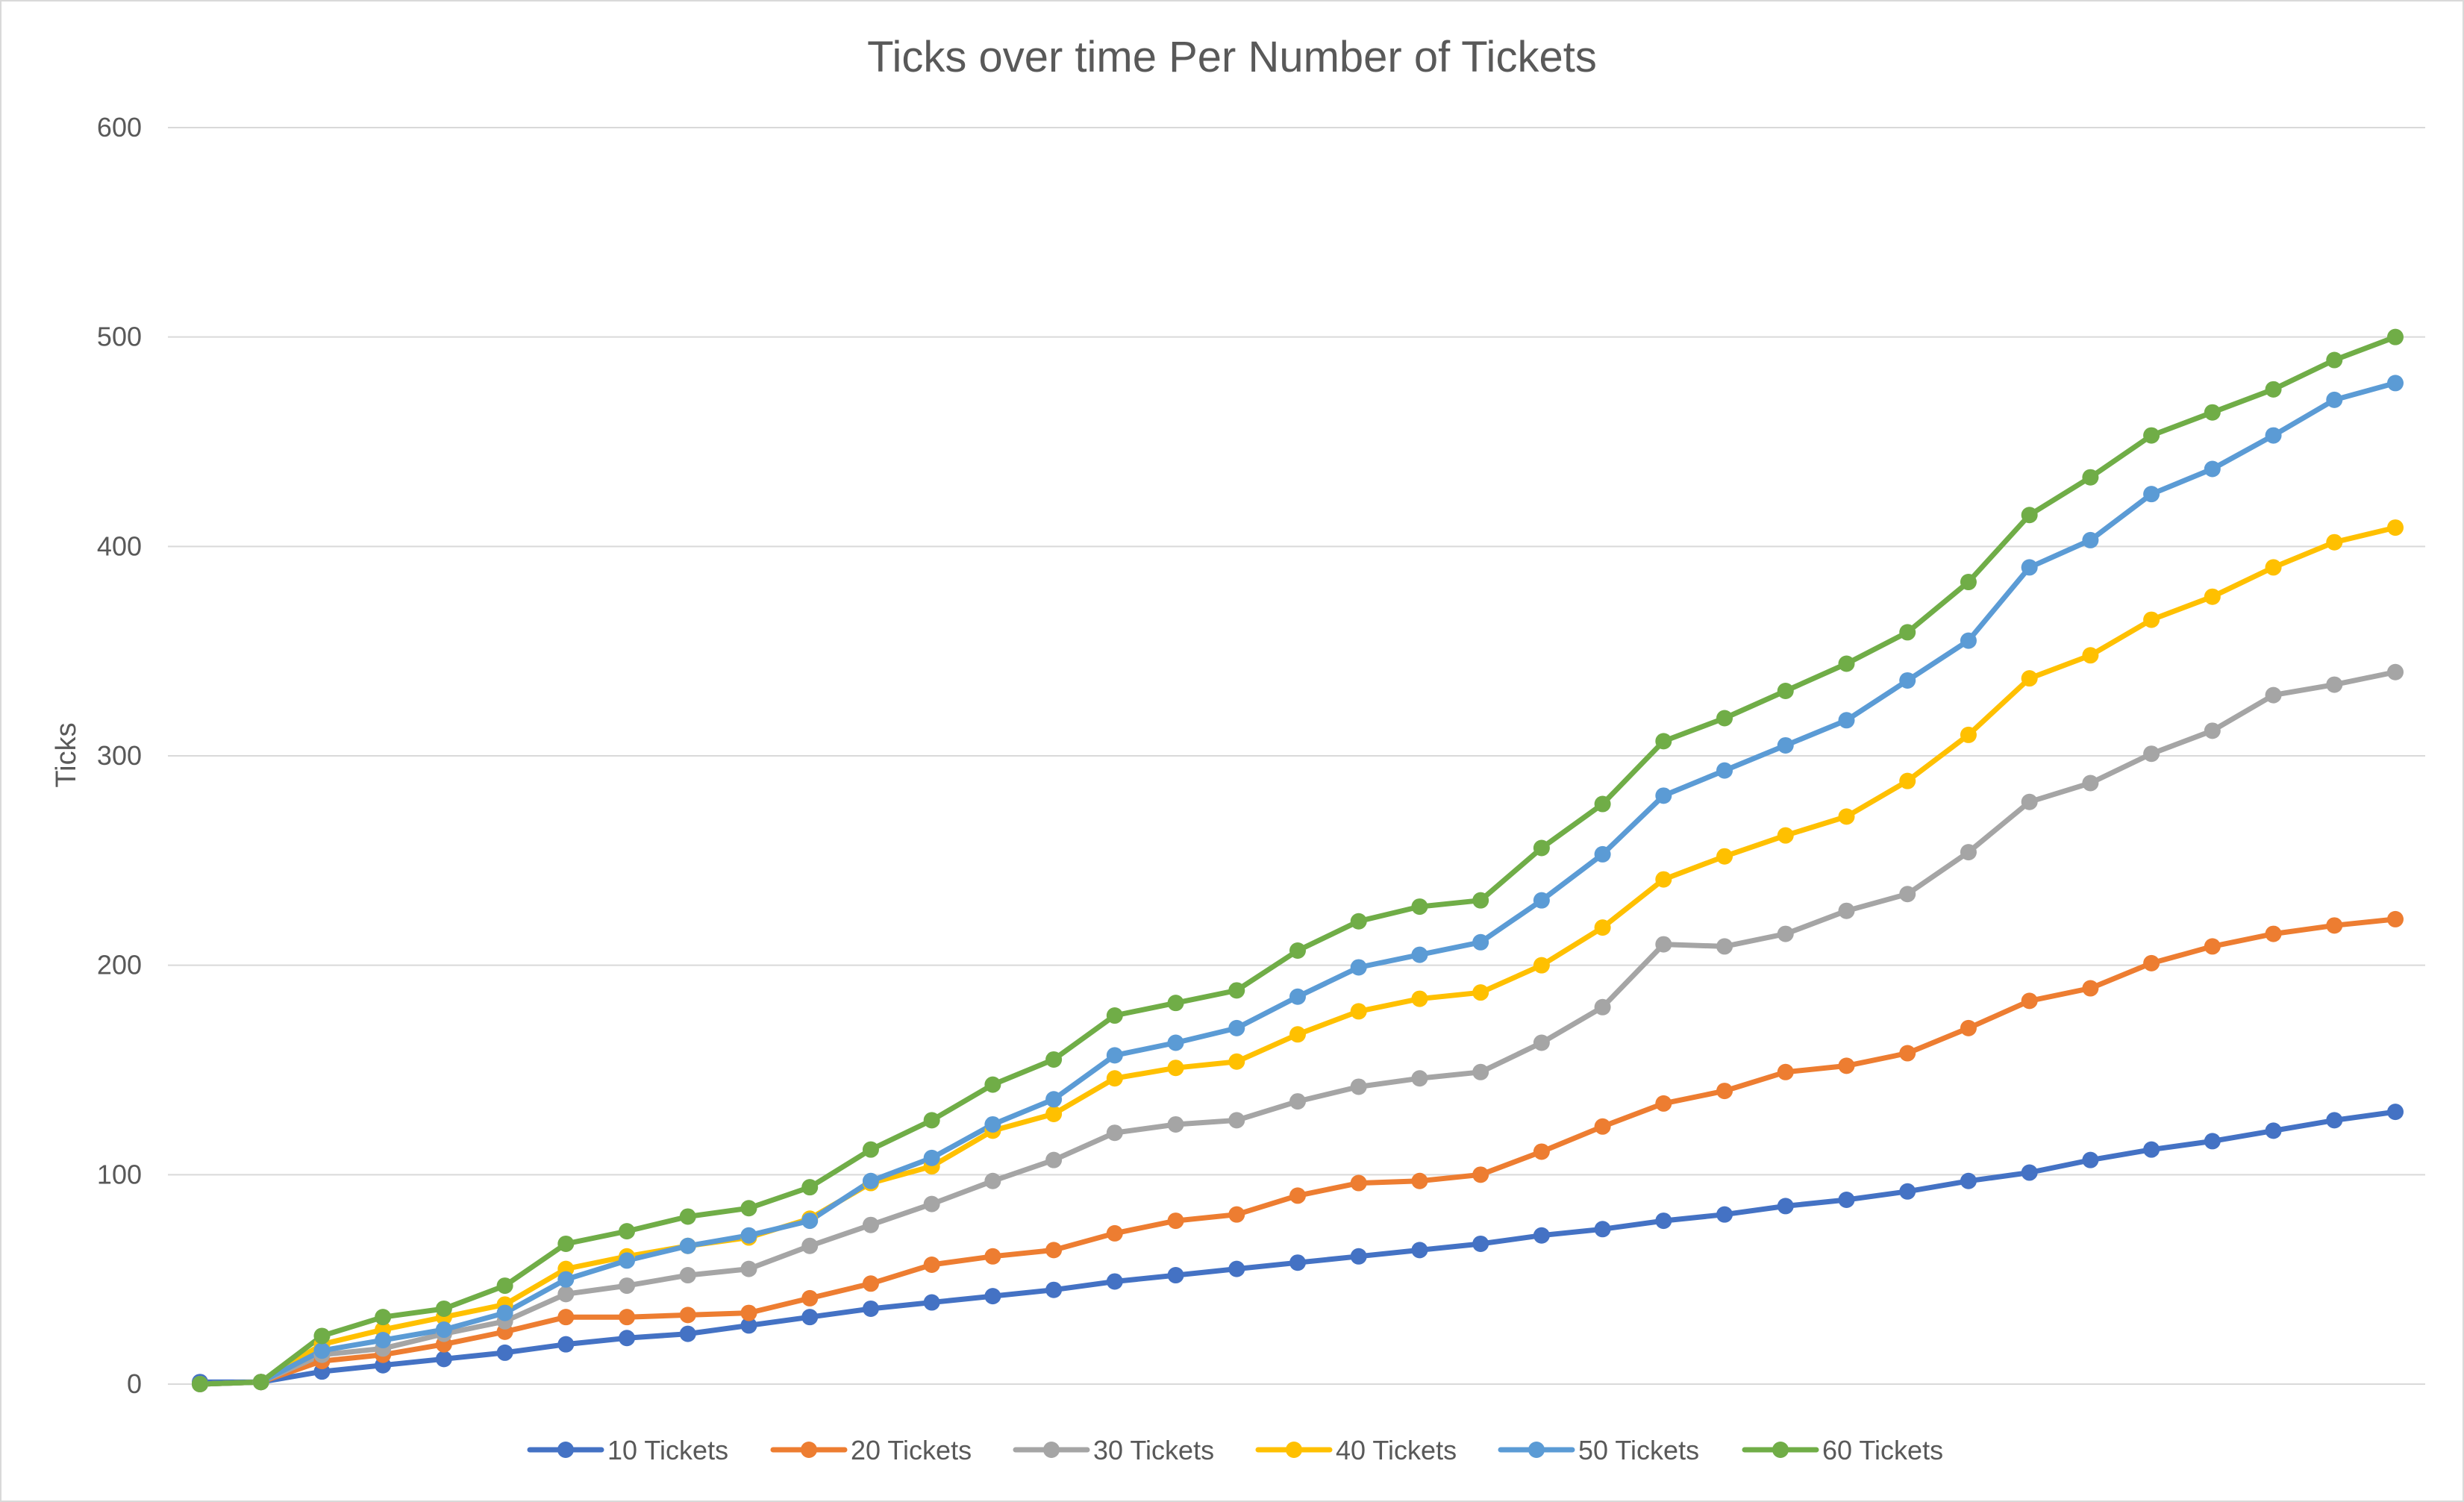  What do you see at coordinates (119, 128) in the screenshot?
I see `y-tick-label: 600` at bounding box center [119, 128].